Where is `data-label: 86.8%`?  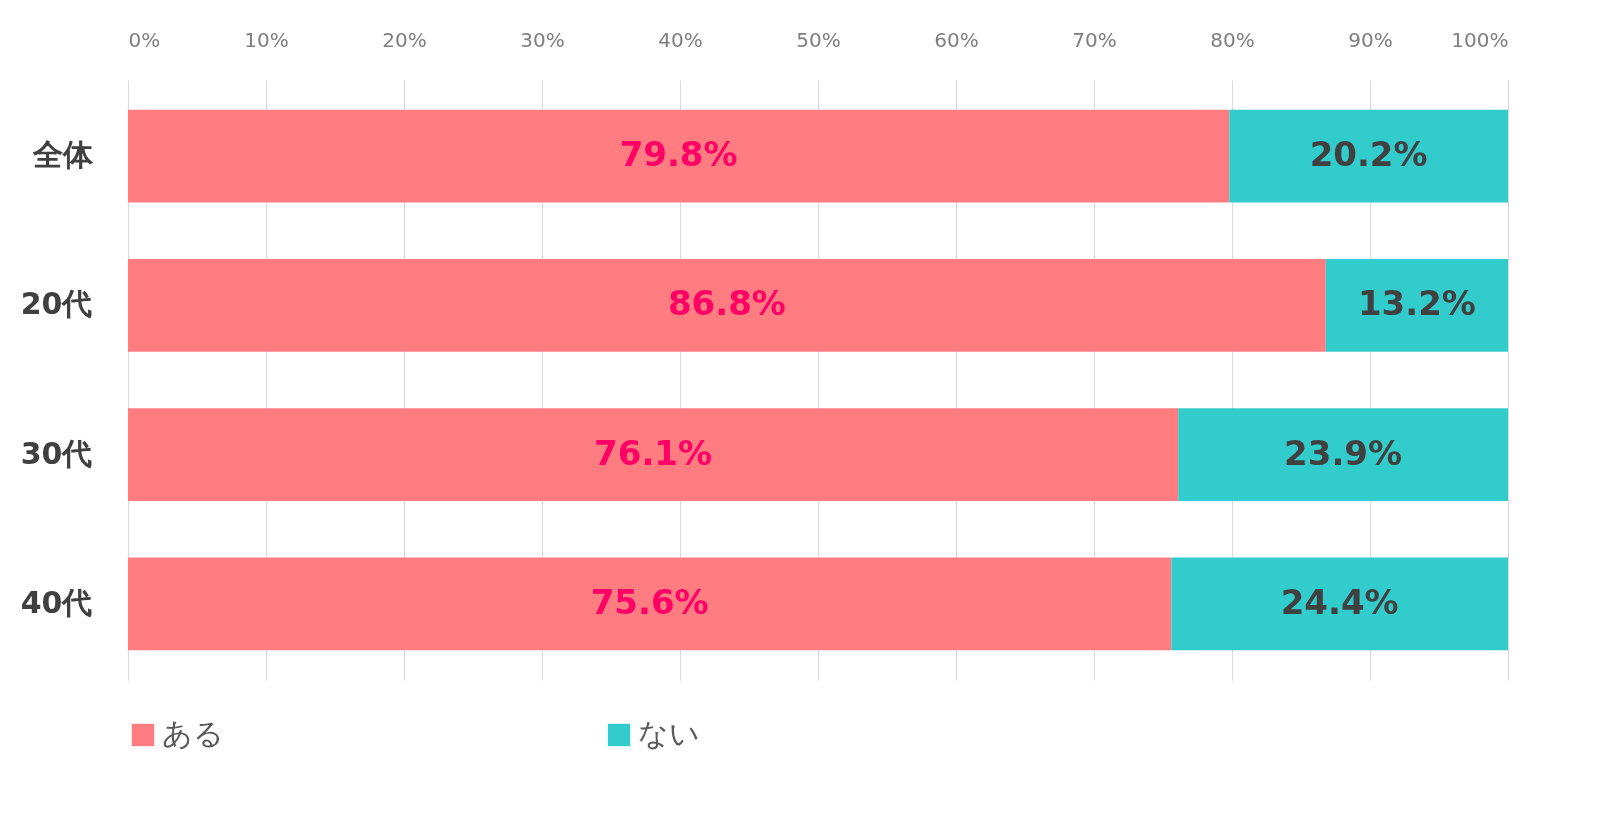
data-label: 86.8% is located at coordinates (726, 303).